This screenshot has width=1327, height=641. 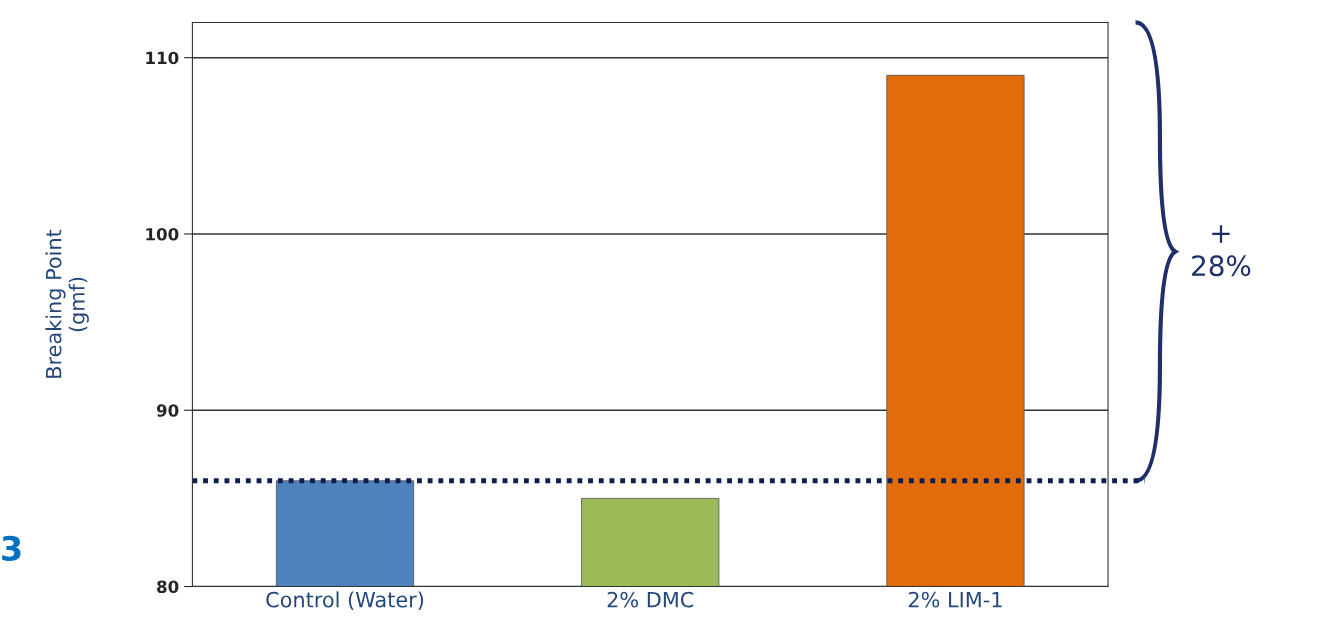 What do you see at coordinates (162, 234) in the screenshot?
I see `y-tick-label: 100` at bounding box center [162, 234].